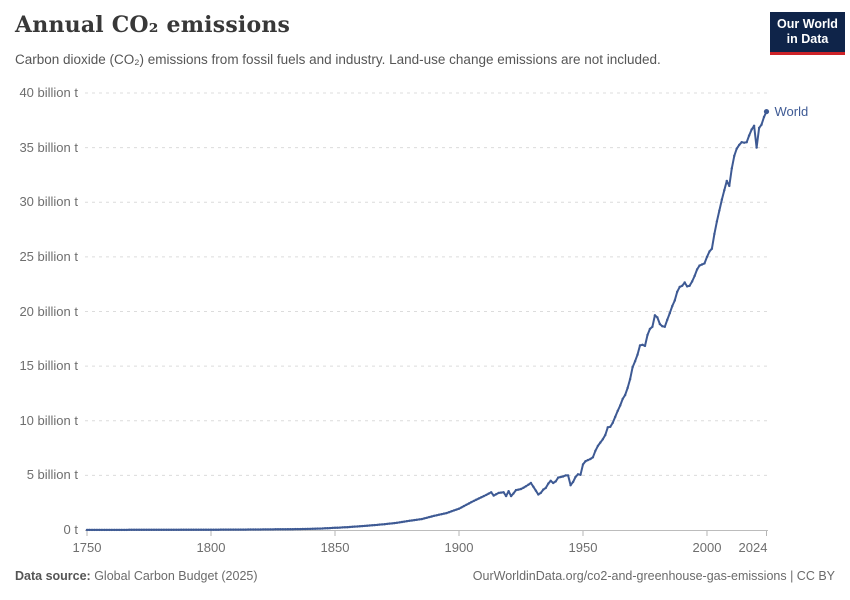 The width and height of the screenshot is (850, 600). What do you see at coordinates (791, 111) in the screenshot?
I see `series-label-world: World` at bounding box center [791, 111].